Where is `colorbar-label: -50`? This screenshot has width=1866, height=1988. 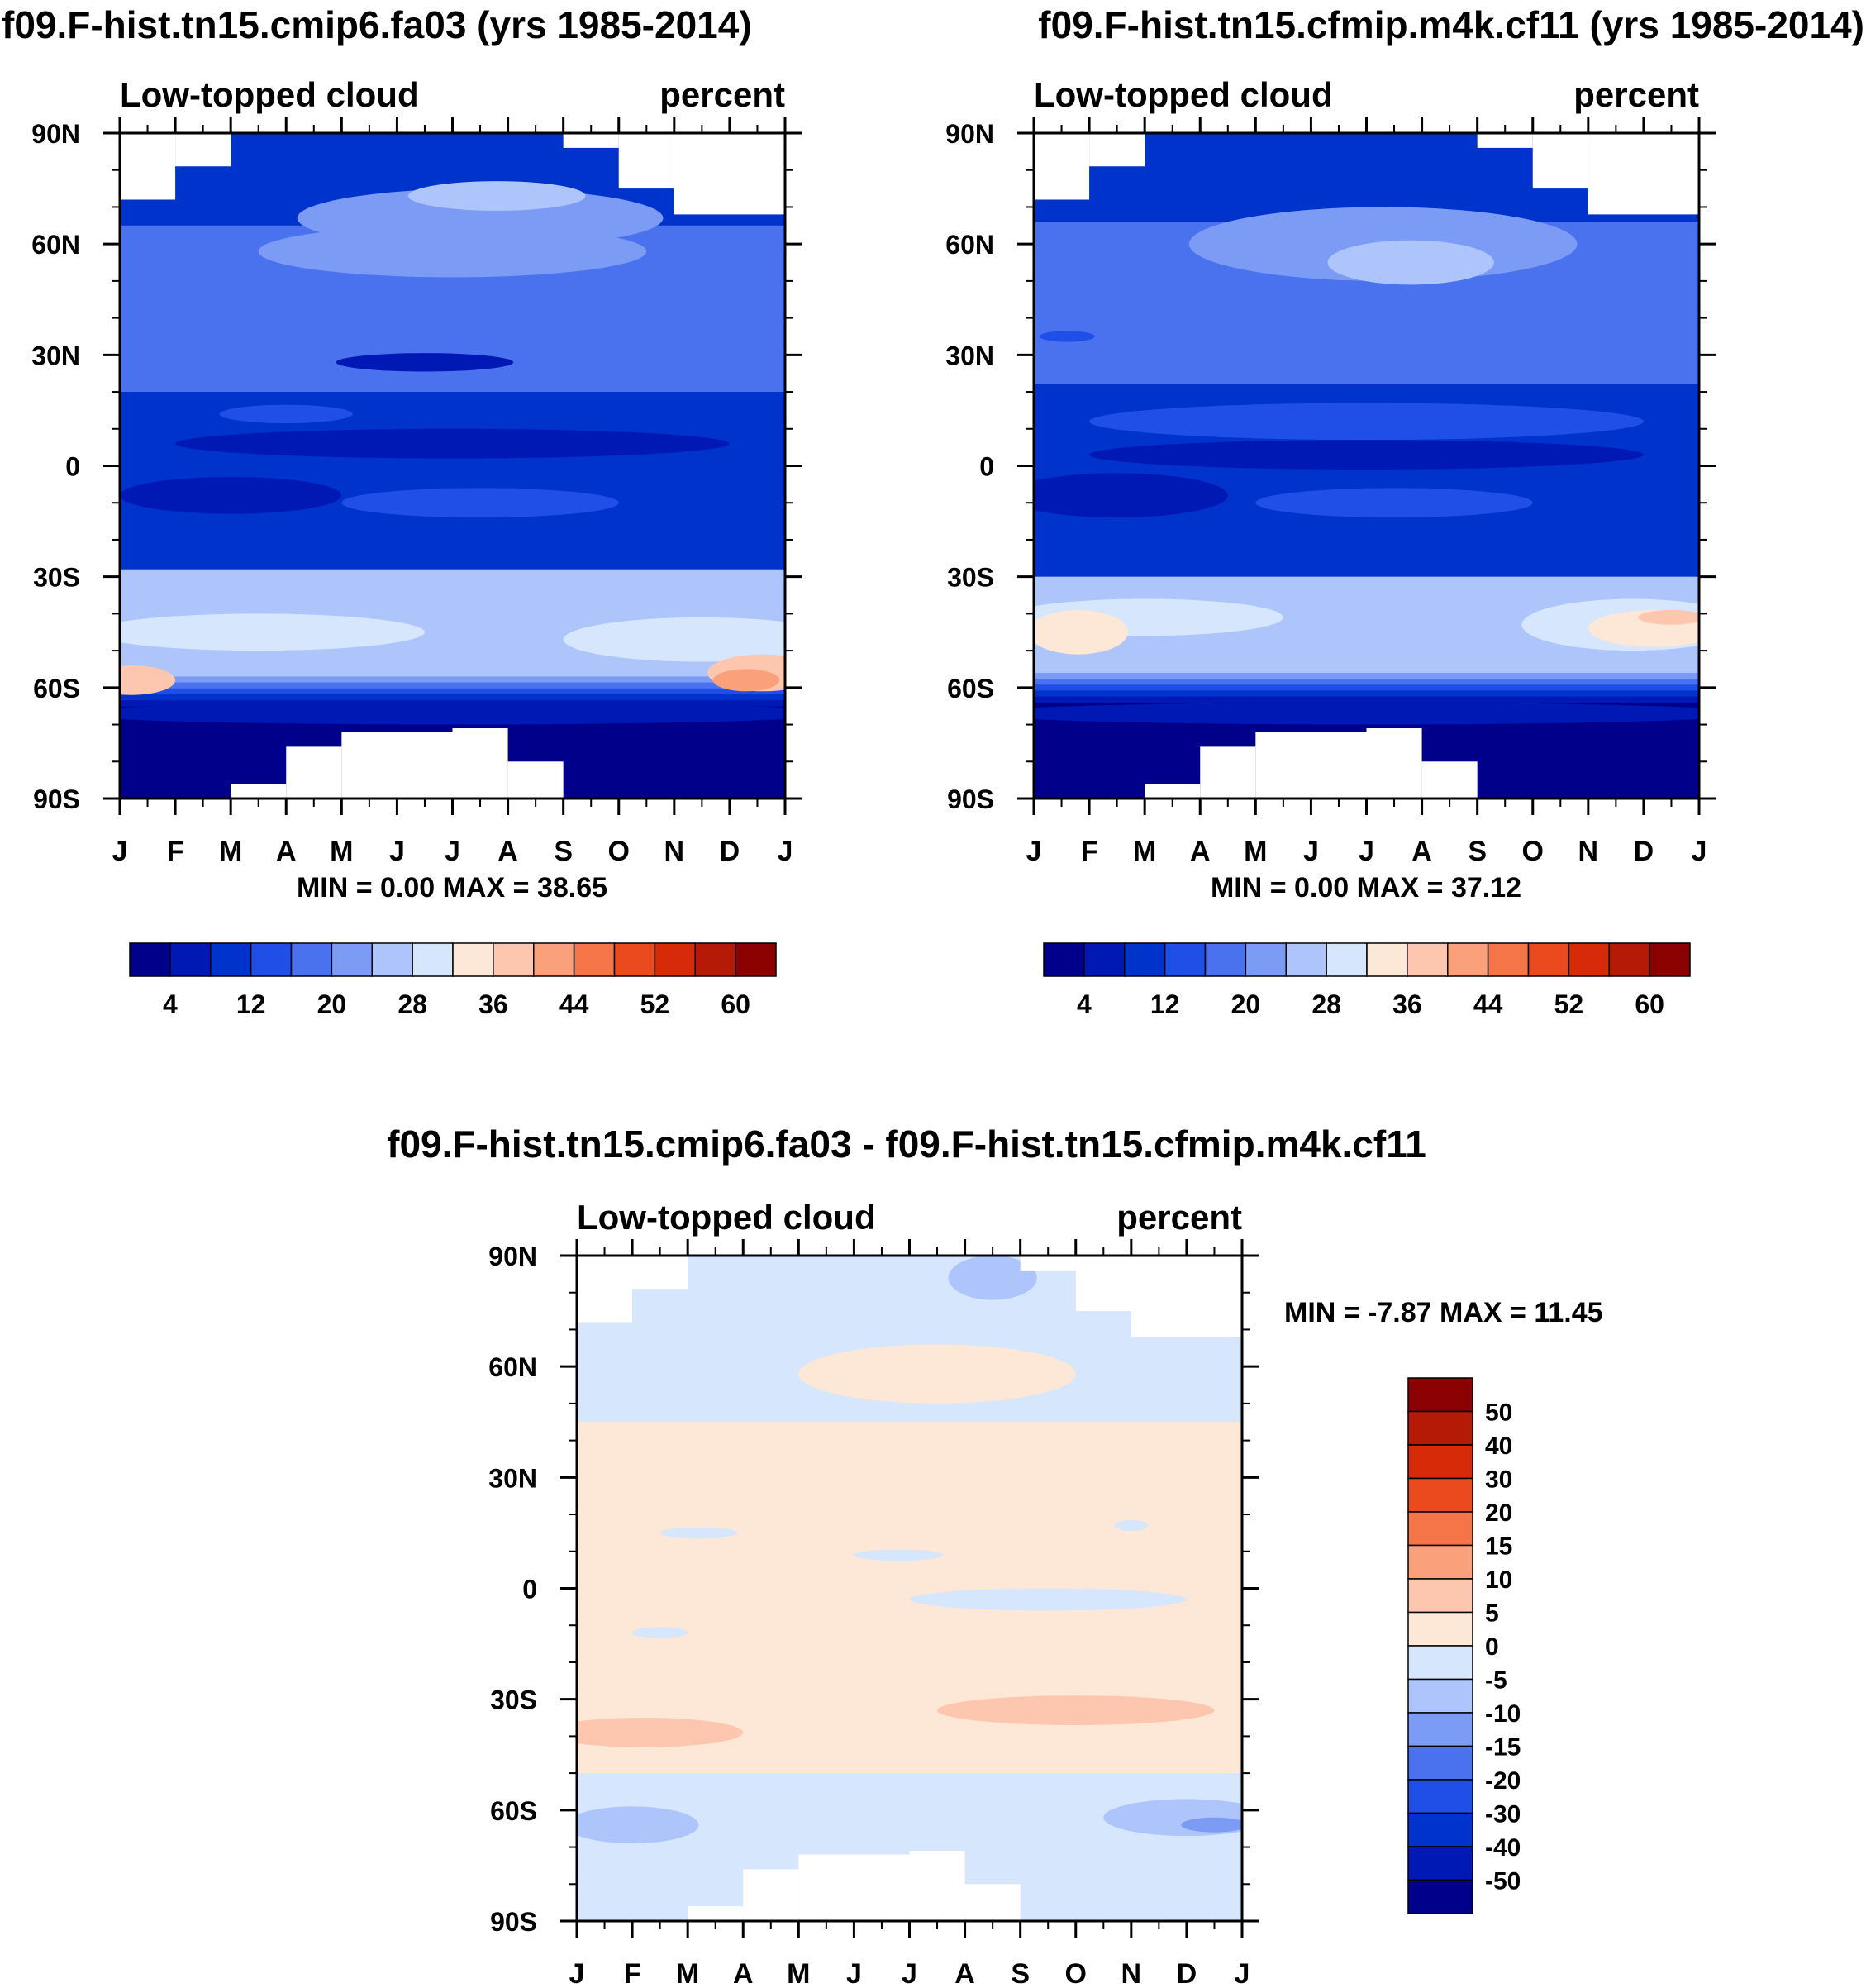 colorbar-label: -50 is located at coordinates (1503, 1881).